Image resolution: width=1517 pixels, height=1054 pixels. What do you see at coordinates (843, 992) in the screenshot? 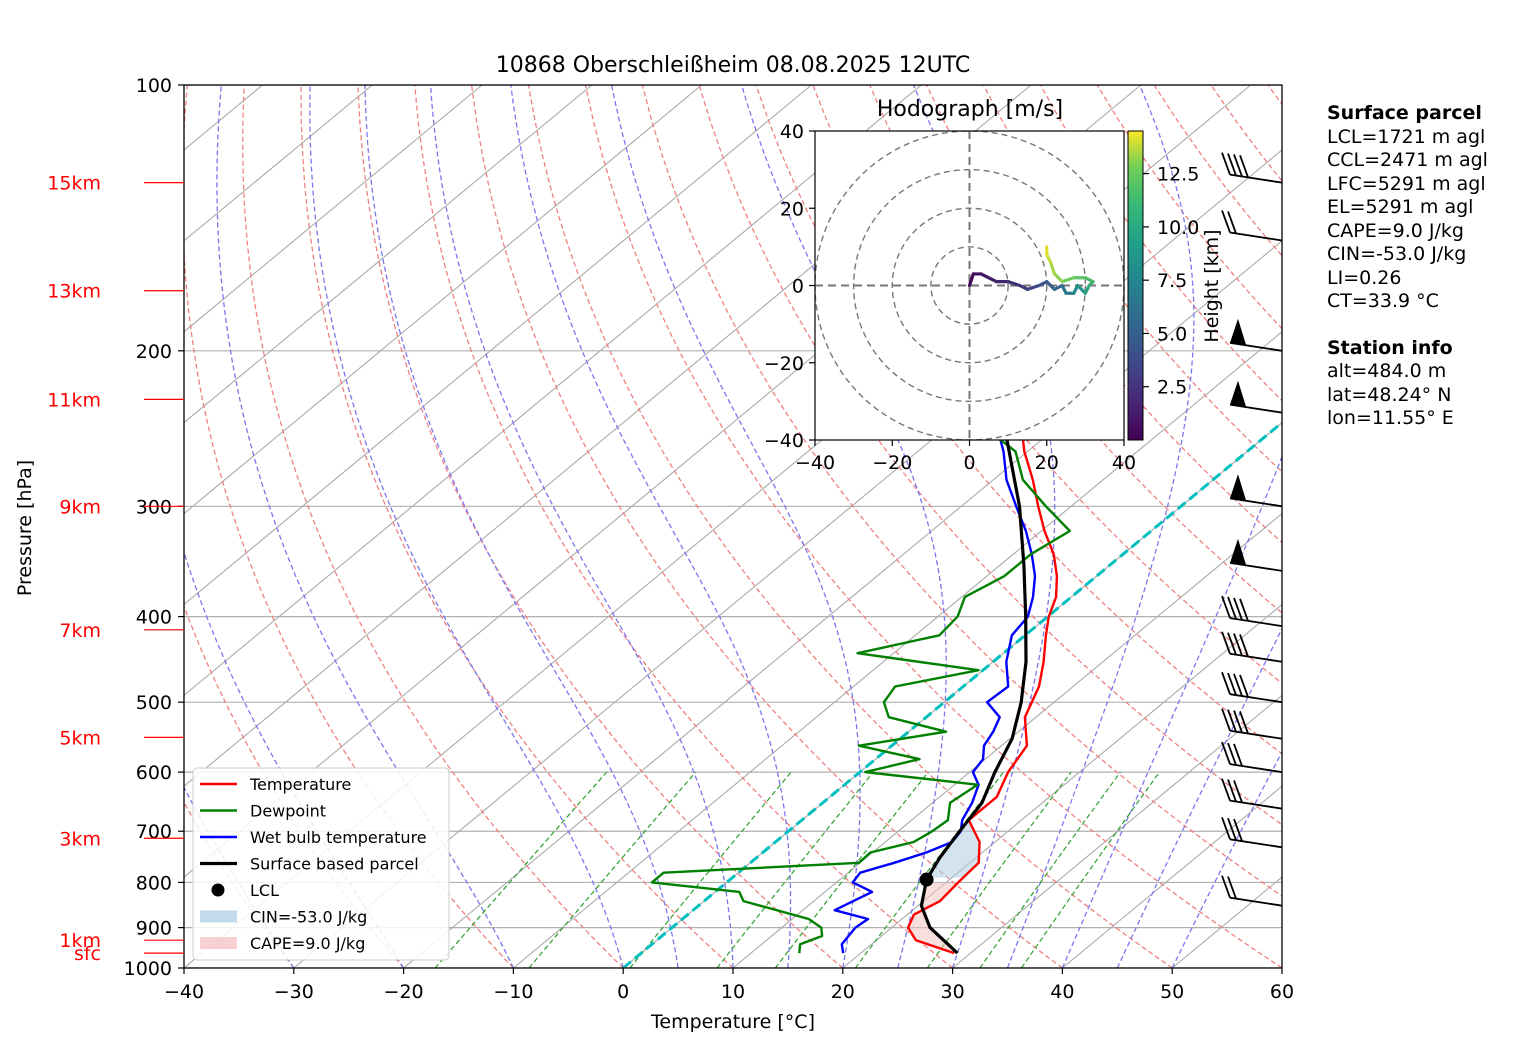
I see `x-tick-label: 20` at bounding box center [843, 992].